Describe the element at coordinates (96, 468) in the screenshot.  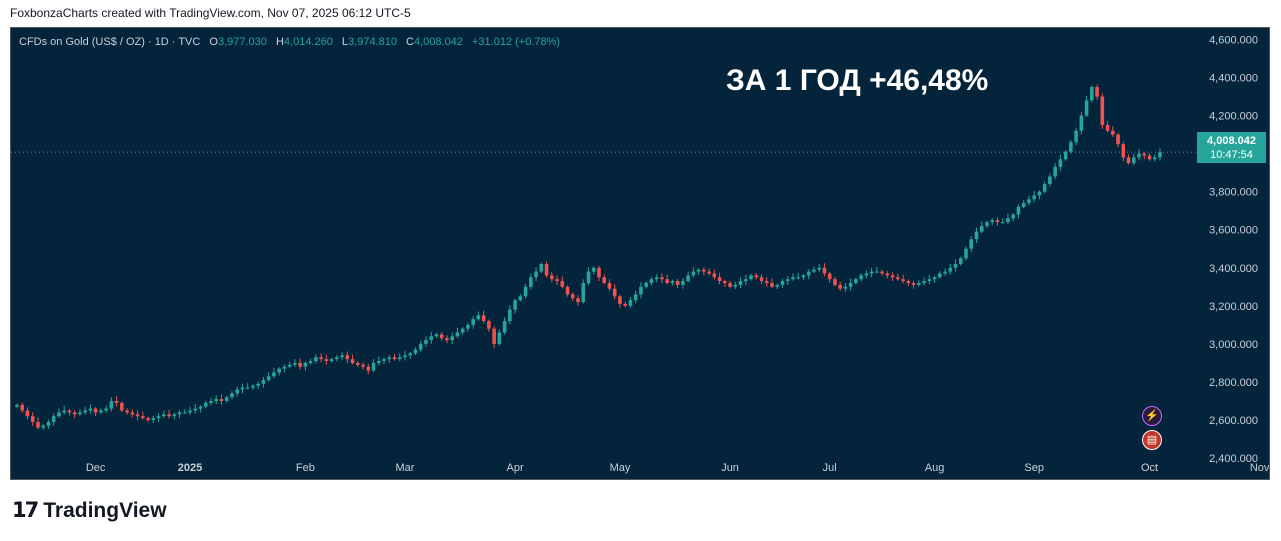
I see `x-tick-label: Dec` at that location.